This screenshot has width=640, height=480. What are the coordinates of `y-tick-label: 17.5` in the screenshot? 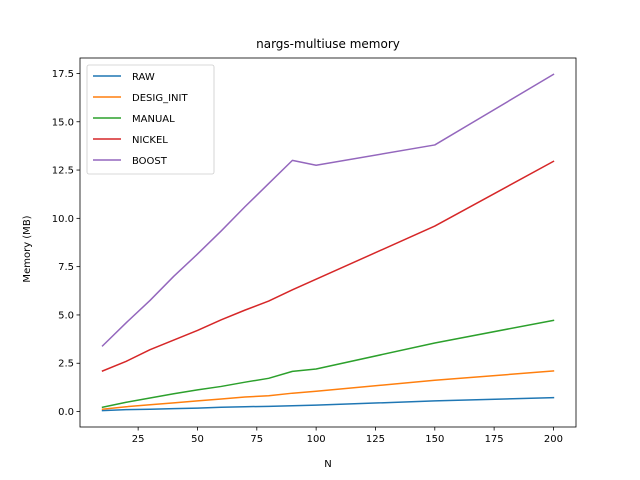 It's located at (63, 74).